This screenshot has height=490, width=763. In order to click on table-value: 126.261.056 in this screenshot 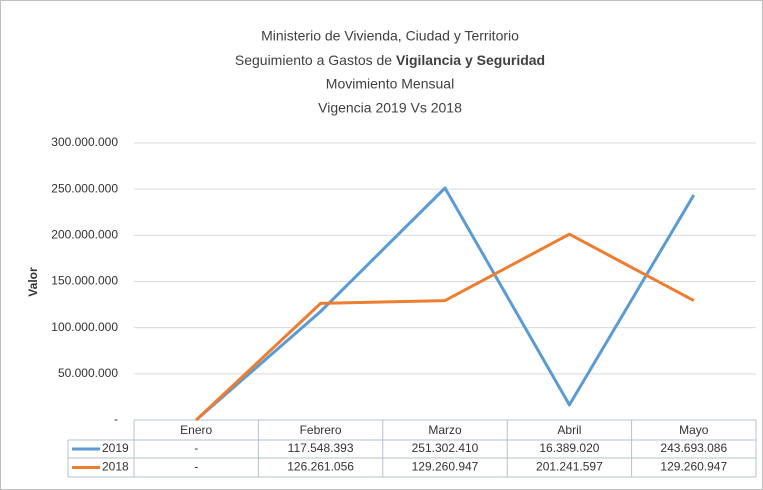, I will do `click(320, 467)`.